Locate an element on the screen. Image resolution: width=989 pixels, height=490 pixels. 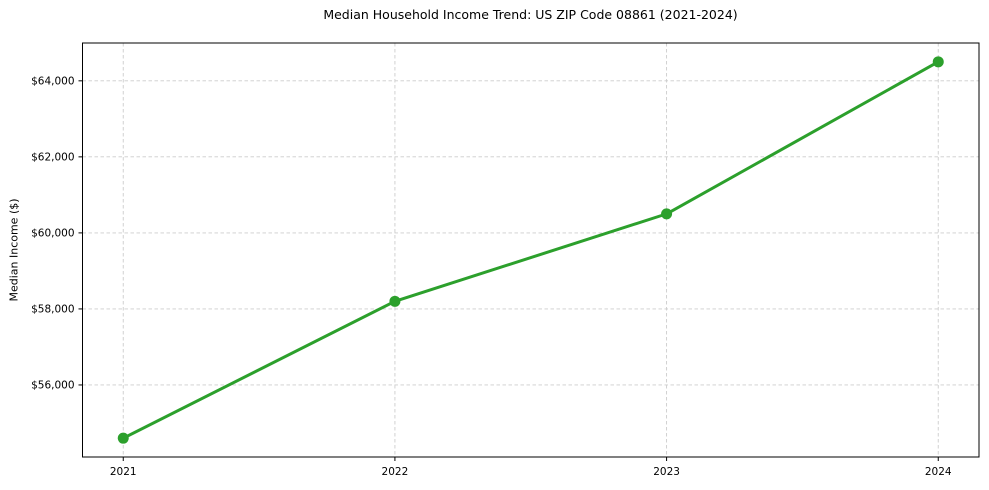
y-tick-label: $60,000 is located at coordinates (52, 234).